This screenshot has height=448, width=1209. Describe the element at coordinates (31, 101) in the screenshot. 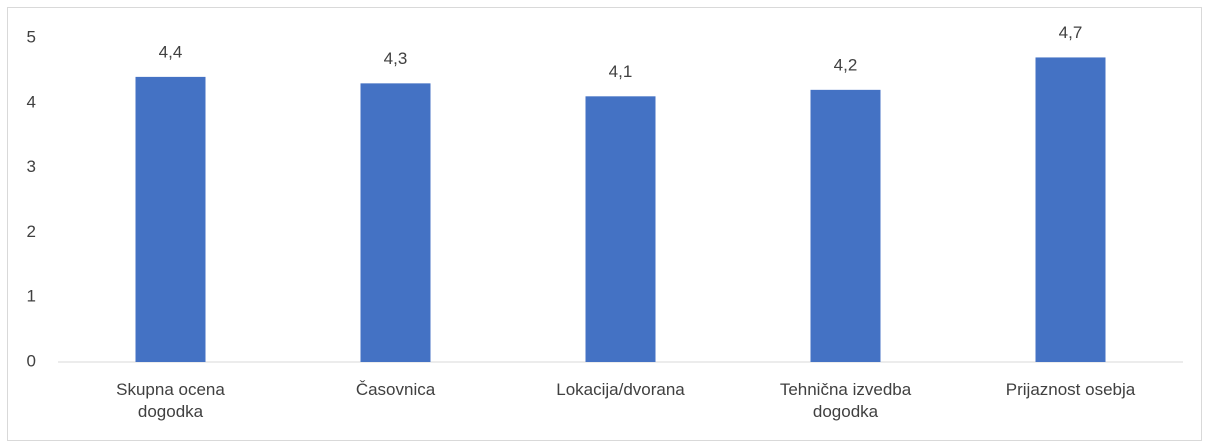

I see `y-tick-label: 4` at that location.